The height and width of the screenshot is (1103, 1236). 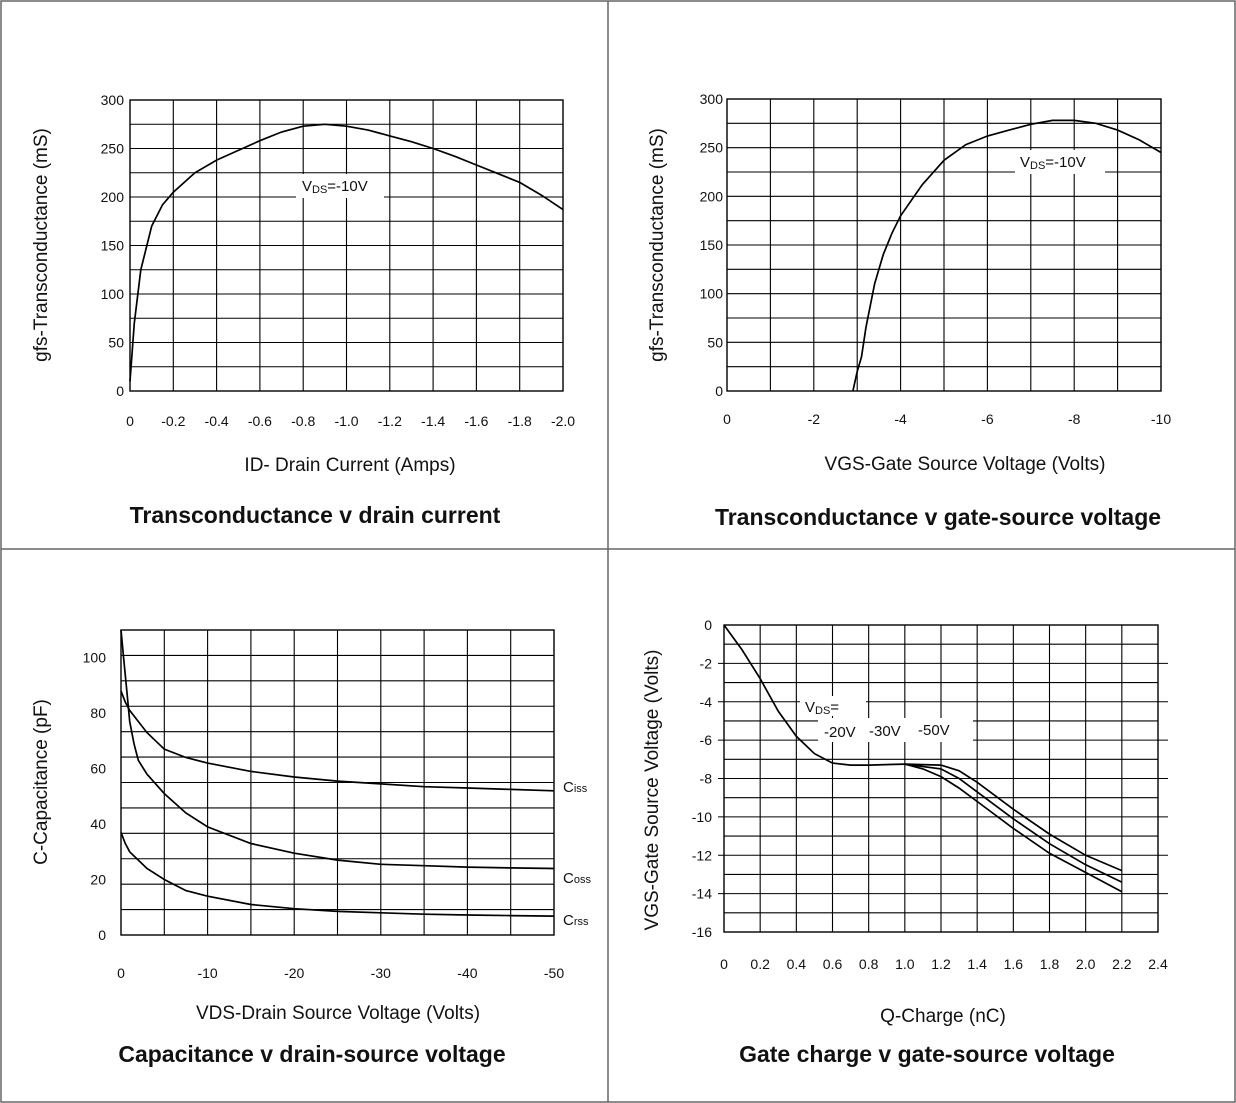 I want to click on chart-title: Transconductance v drain current, so click(x=315, y=515).